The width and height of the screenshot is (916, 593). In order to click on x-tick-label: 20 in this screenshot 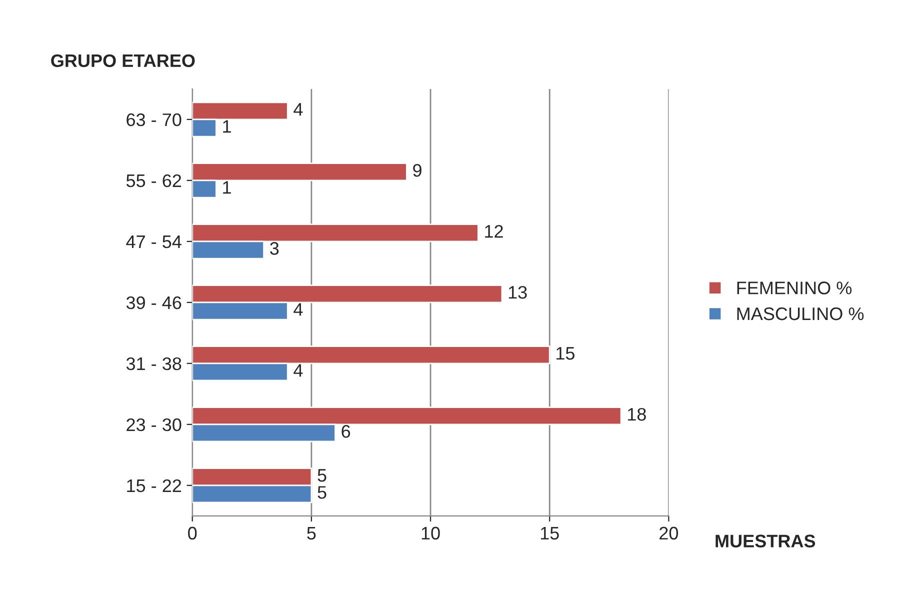, I will do `click(669, 533)`.